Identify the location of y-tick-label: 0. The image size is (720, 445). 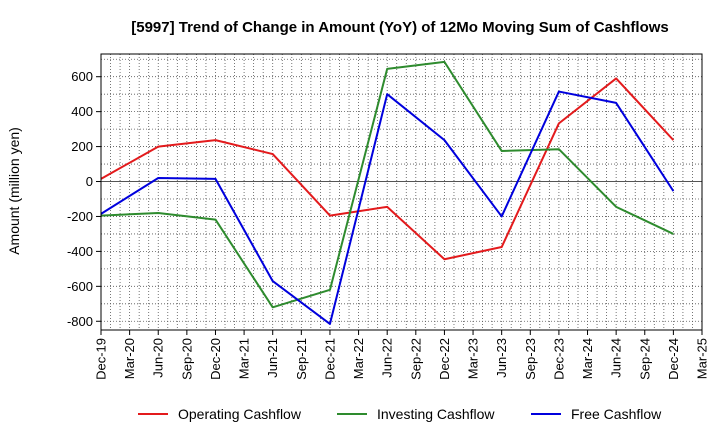
(89, 181).